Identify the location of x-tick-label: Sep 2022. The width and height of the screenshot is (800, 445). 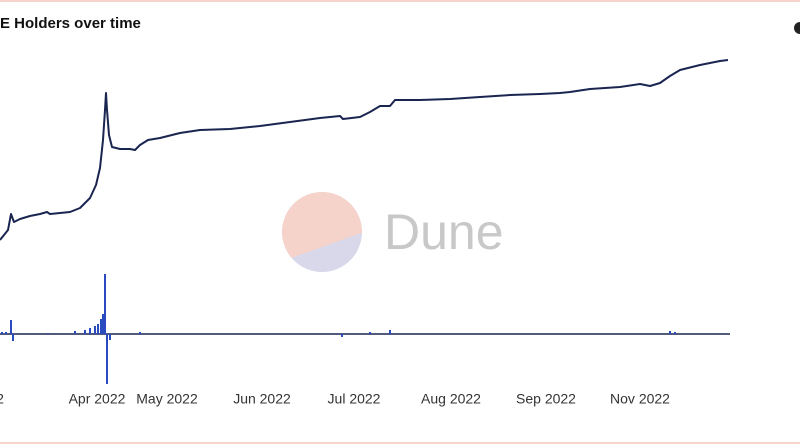
(546, 399).